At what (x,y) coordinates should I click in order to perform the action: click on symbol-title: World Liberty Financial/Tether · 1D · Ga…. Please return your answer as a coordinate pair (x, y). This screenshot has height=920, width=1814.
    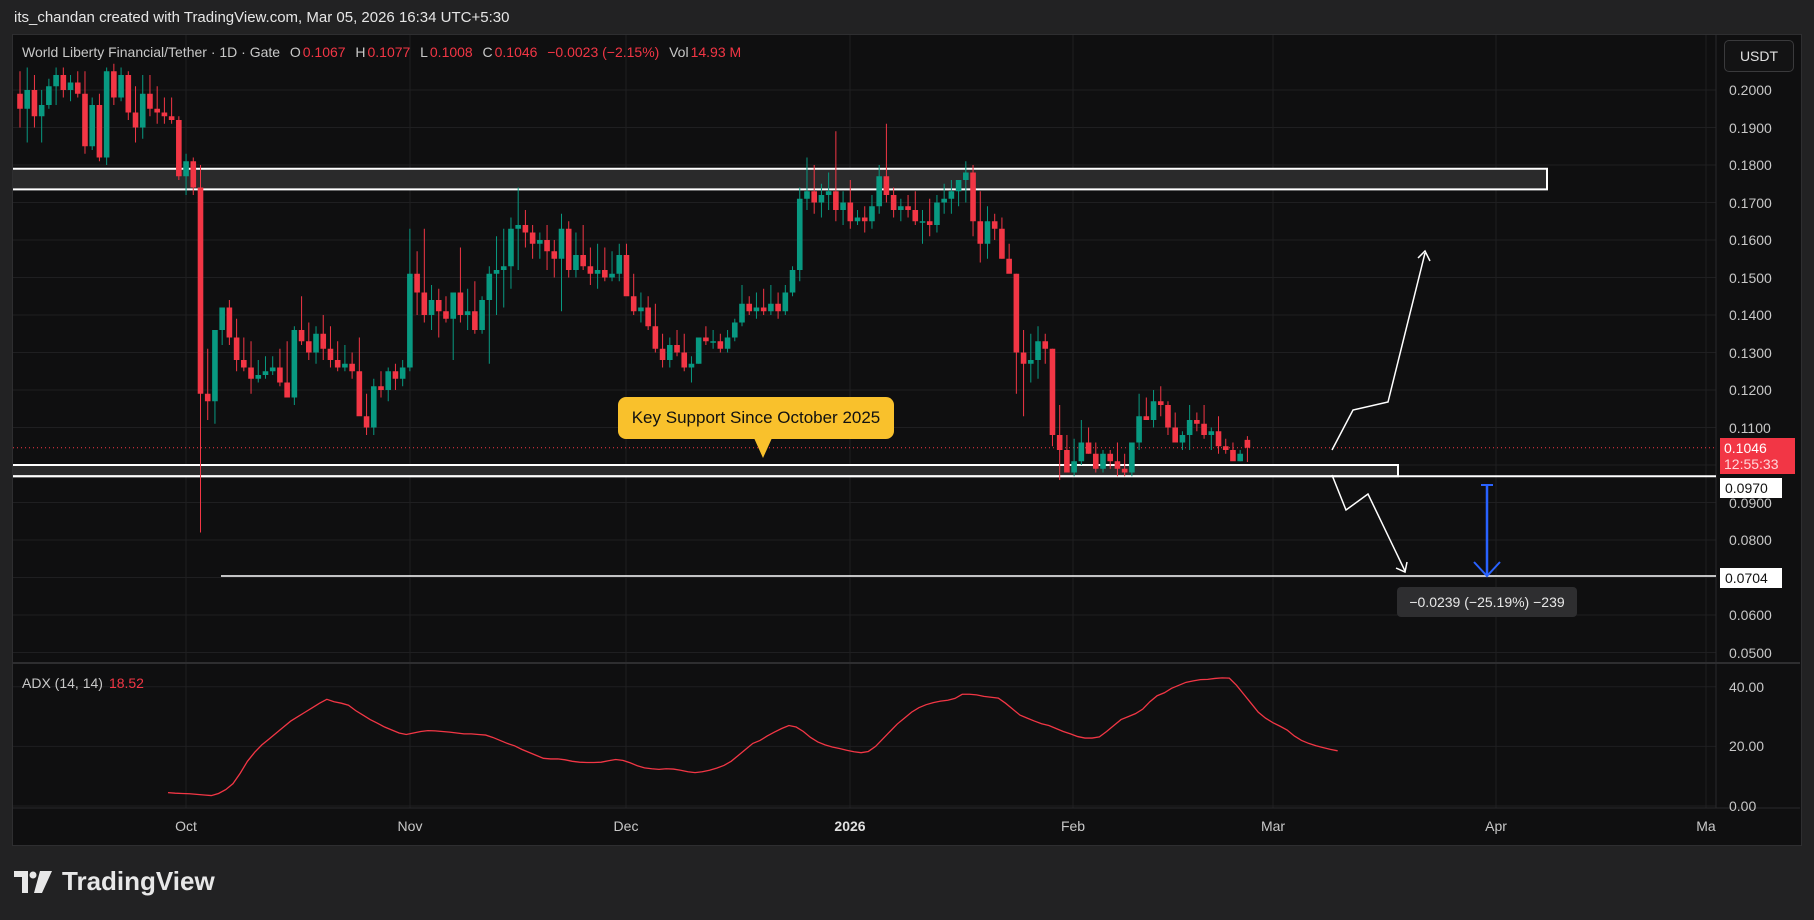
    Looking at the image, I should click on (151, 52).